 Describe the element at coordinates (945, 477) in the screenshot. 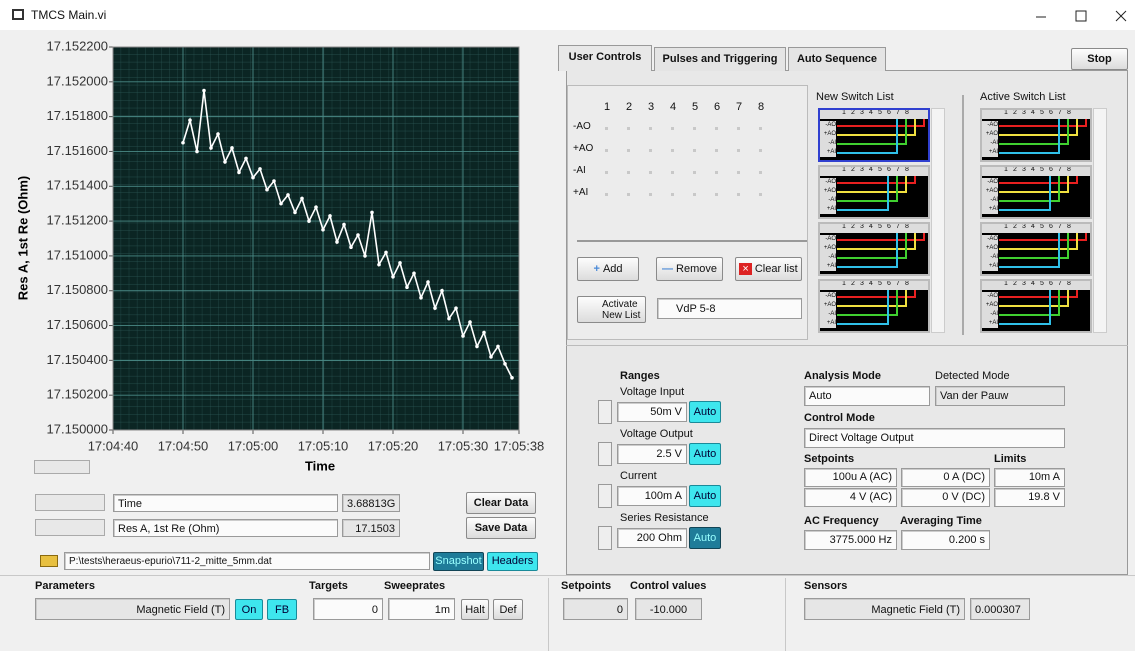

I see `setpoint-field: 0 A (DC)` at that location.